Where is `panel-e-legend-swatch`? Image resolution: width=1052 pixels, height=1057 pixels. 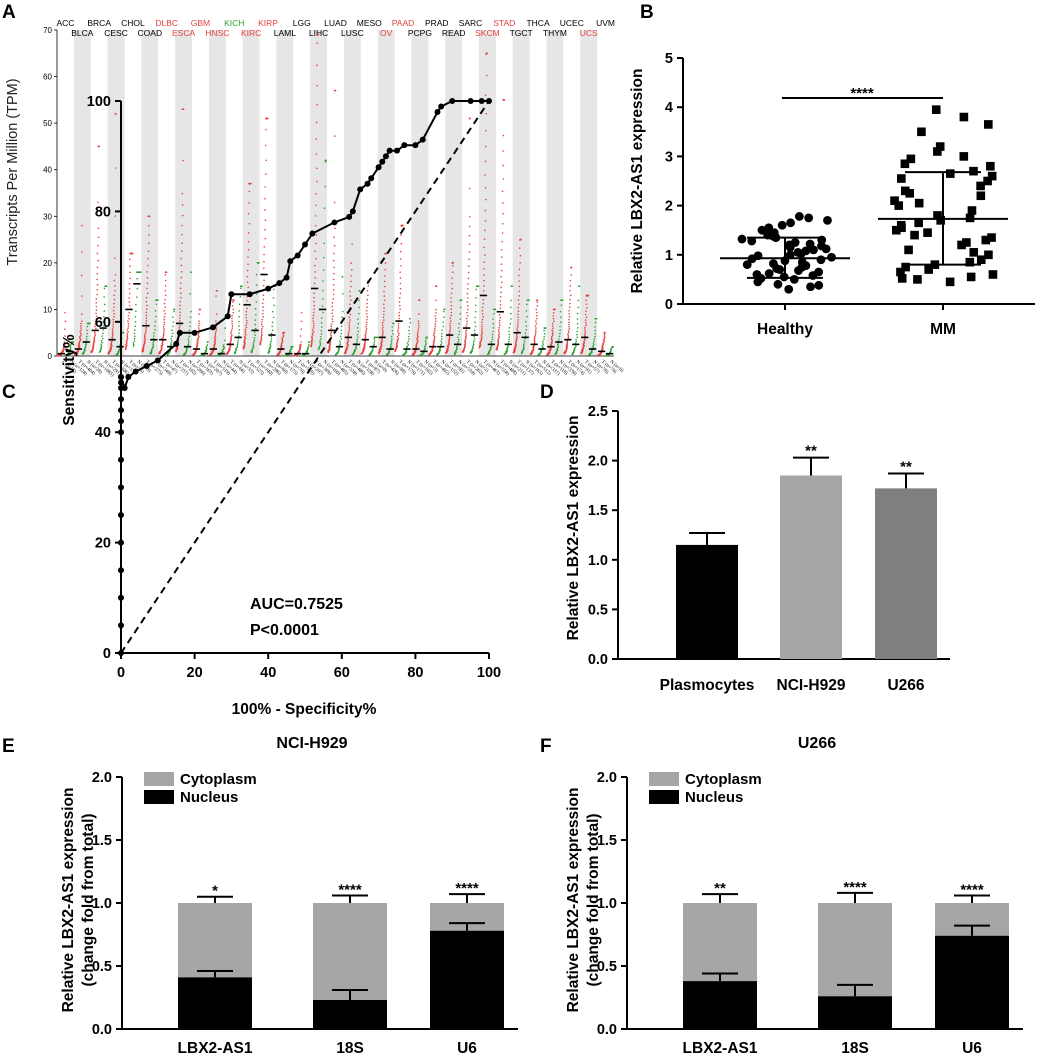 panel-e-legend-swatch is located at coordinates (159, 779).